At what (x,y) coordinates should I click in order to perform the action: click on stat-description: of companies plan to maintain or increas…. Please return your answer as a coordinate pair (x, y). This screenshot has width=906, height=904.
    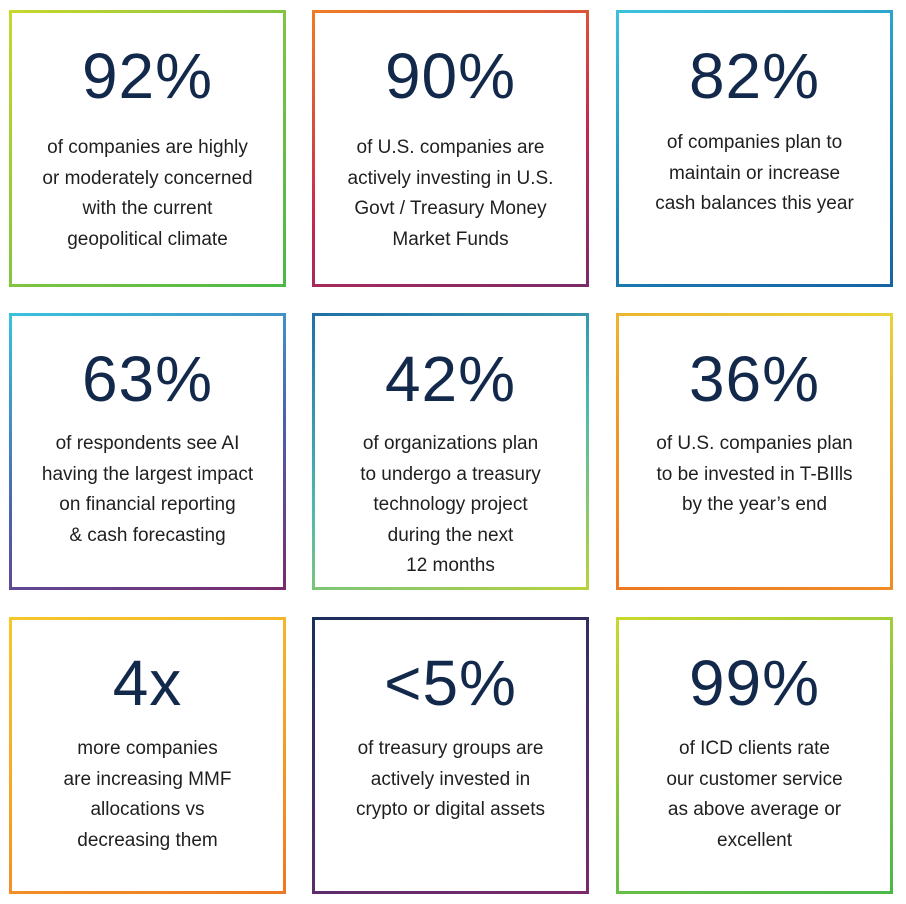
    Looking at the image, I should click on (754, 173).